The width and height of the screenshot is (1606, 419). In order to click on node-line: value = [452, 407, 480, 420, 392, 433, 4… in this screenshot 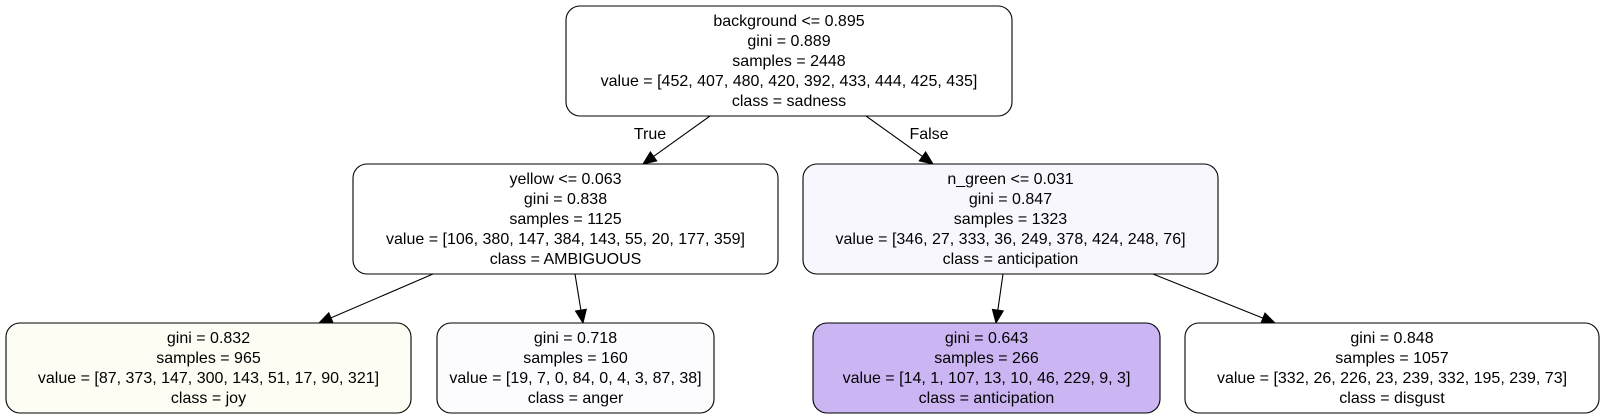, I will do `click(789, 81)`.